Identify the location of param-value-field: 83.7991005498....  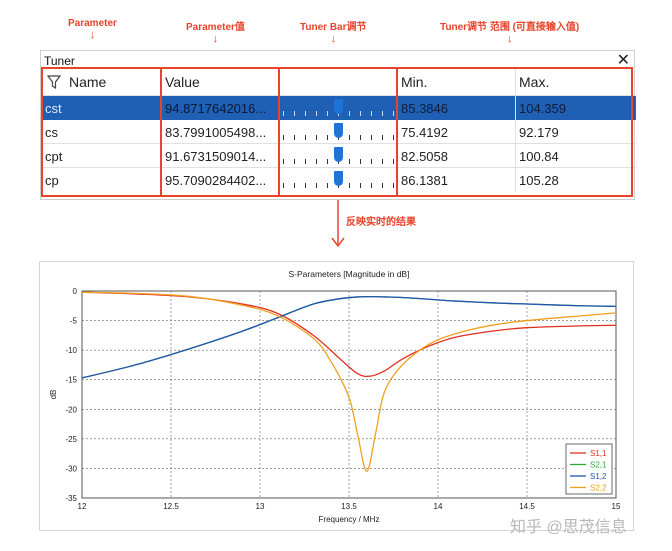
(216, 132).